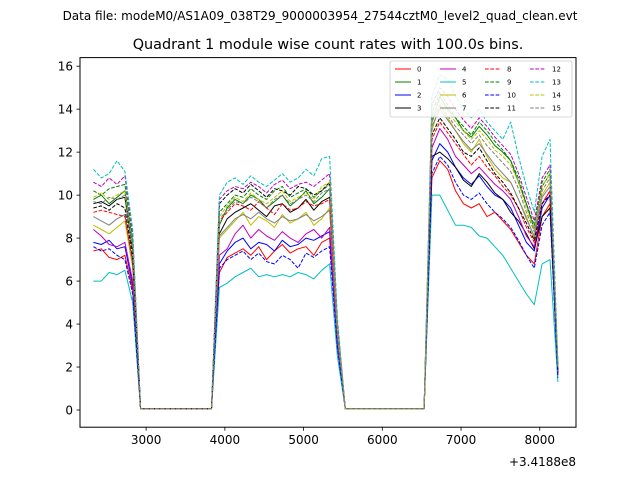 The height and width of the screenshot is (480, 640). Describe the element at coordinates (303, 440) in the screenshot. I see `x-tick-label: 5000` at that location.